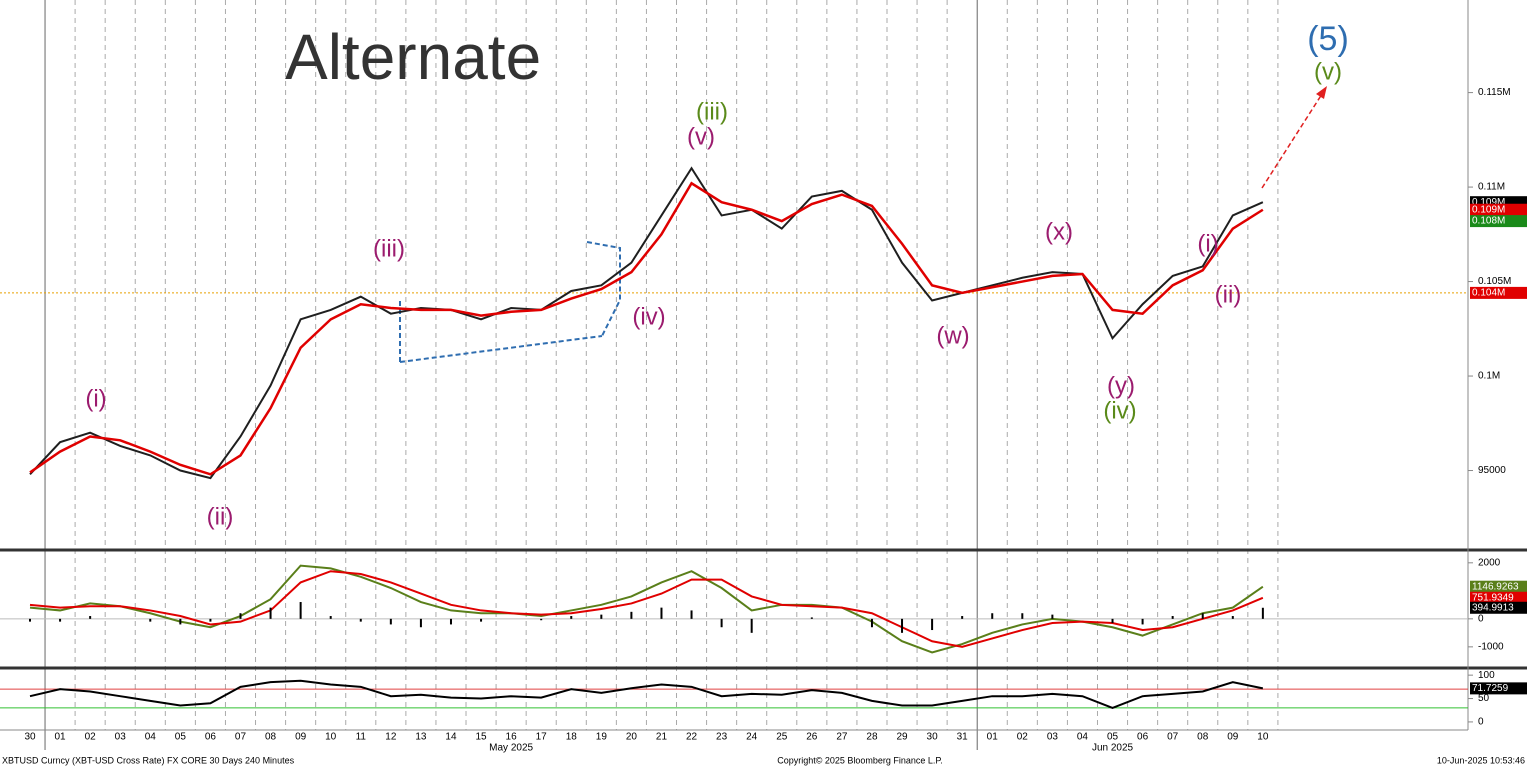  I want to click on x-tick-label: 29, so click(902, 737).